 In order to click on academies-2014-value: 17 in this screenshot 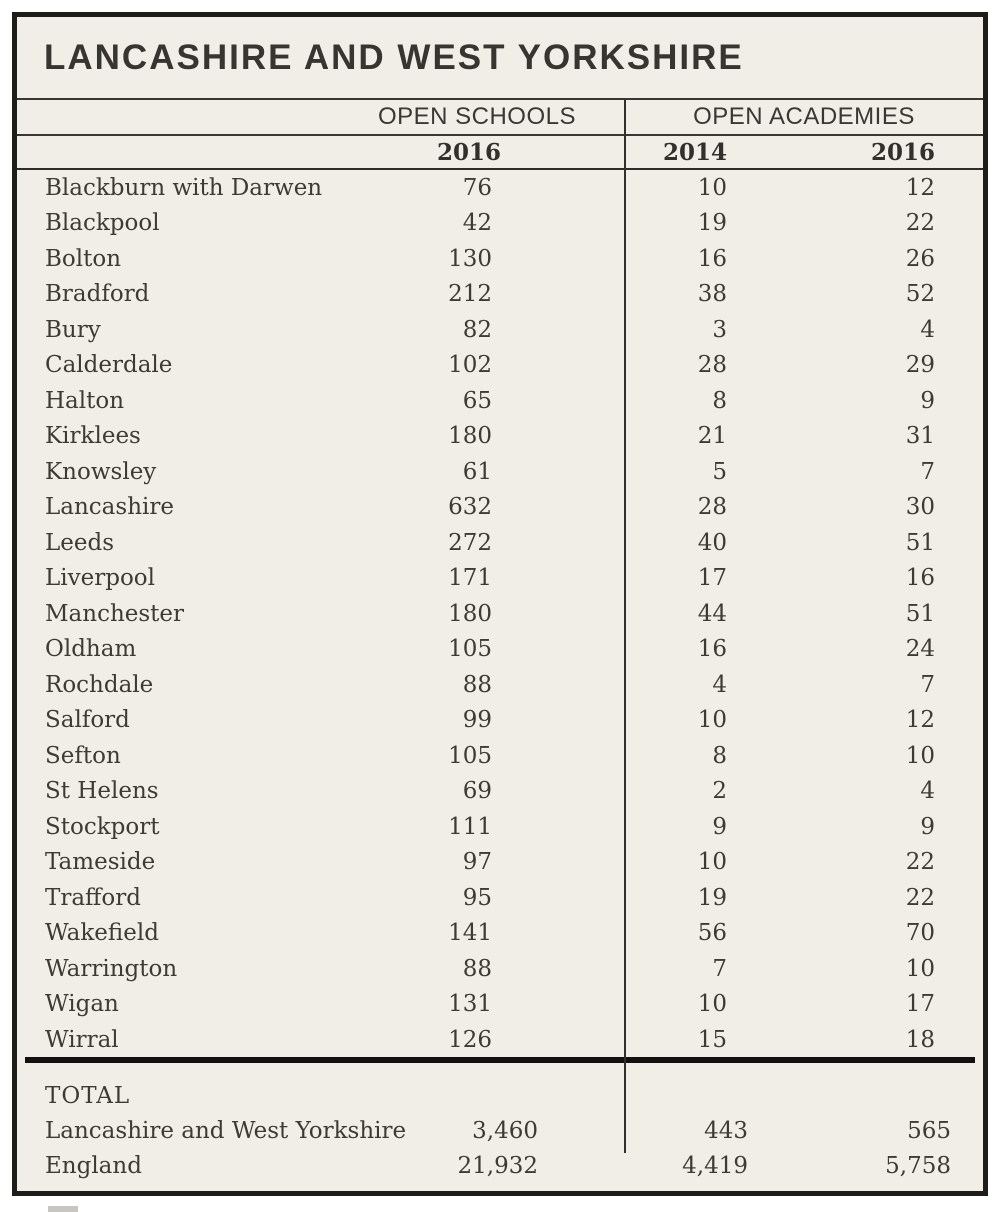, I will do `click(712, 578)`.